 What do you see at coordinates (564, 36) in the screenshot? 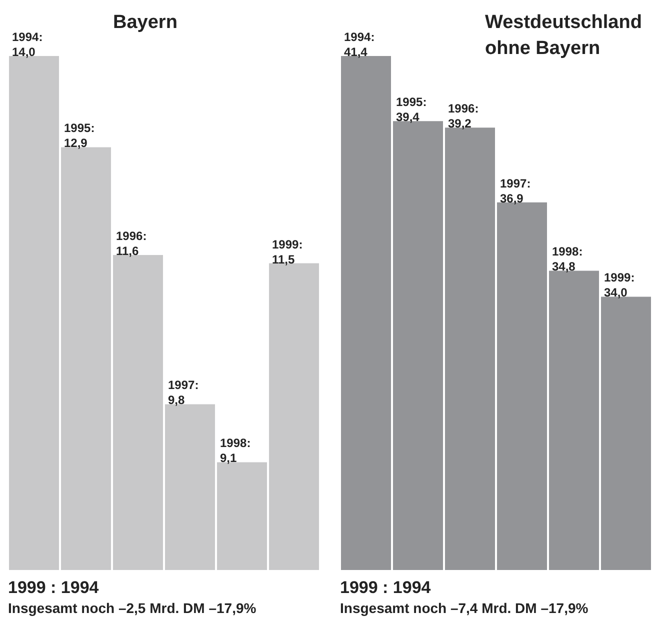
I see `chart-title: Westdeutschland ohne Bayern` at bounding box center [564, 36].